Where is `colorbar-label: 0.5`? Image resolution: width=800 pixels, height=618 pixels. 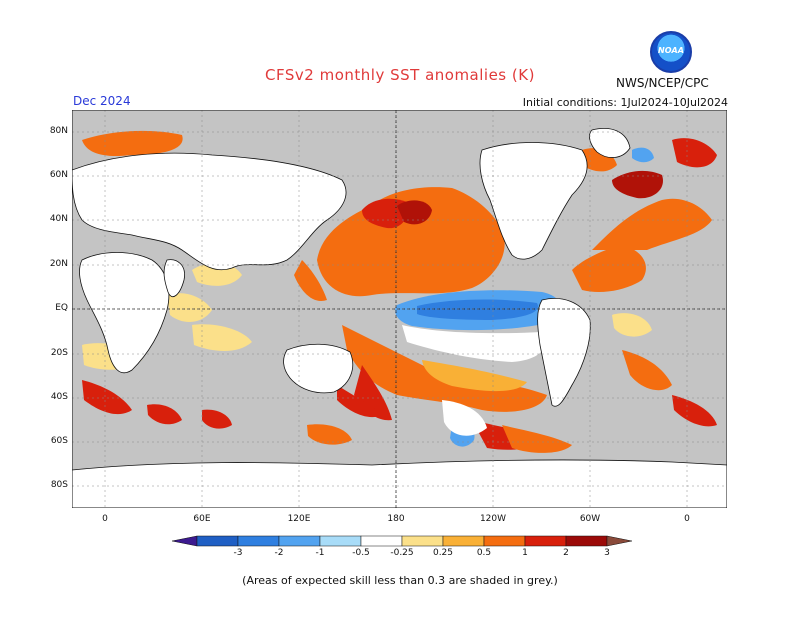 colorbar-label: 0.5 is located at coordinates (484, 553).